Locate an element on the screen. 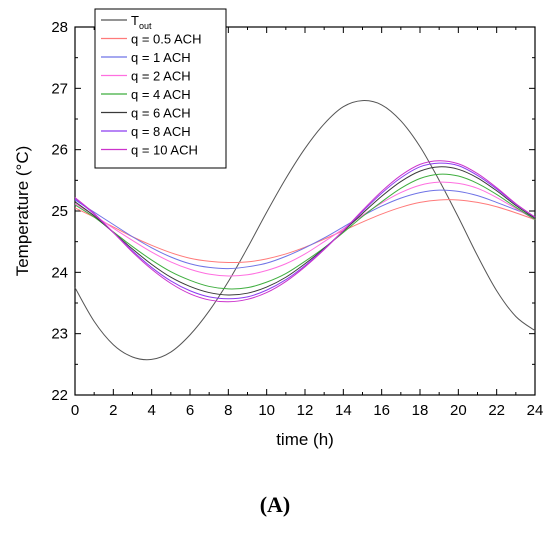  x-tick-label: 4 is located at coordinates (151, 410).